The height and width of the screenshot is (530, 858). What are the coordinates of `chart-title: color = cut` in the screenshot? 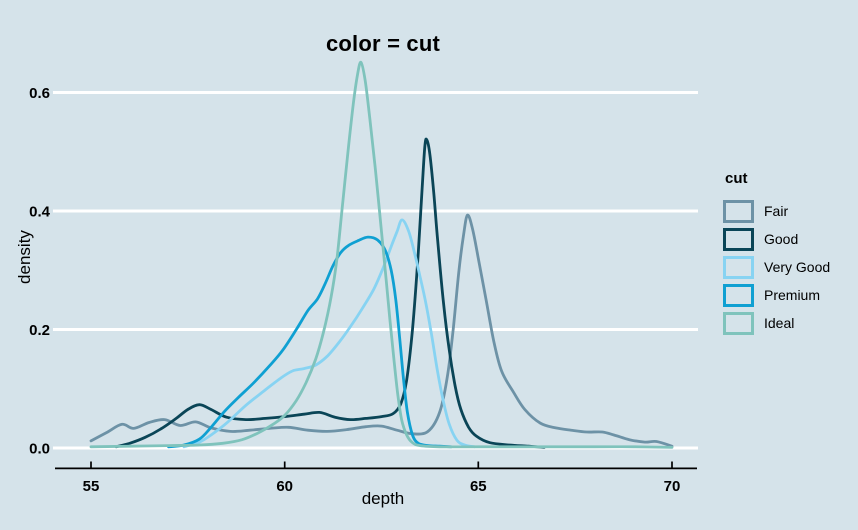 It's located at (383, 43).